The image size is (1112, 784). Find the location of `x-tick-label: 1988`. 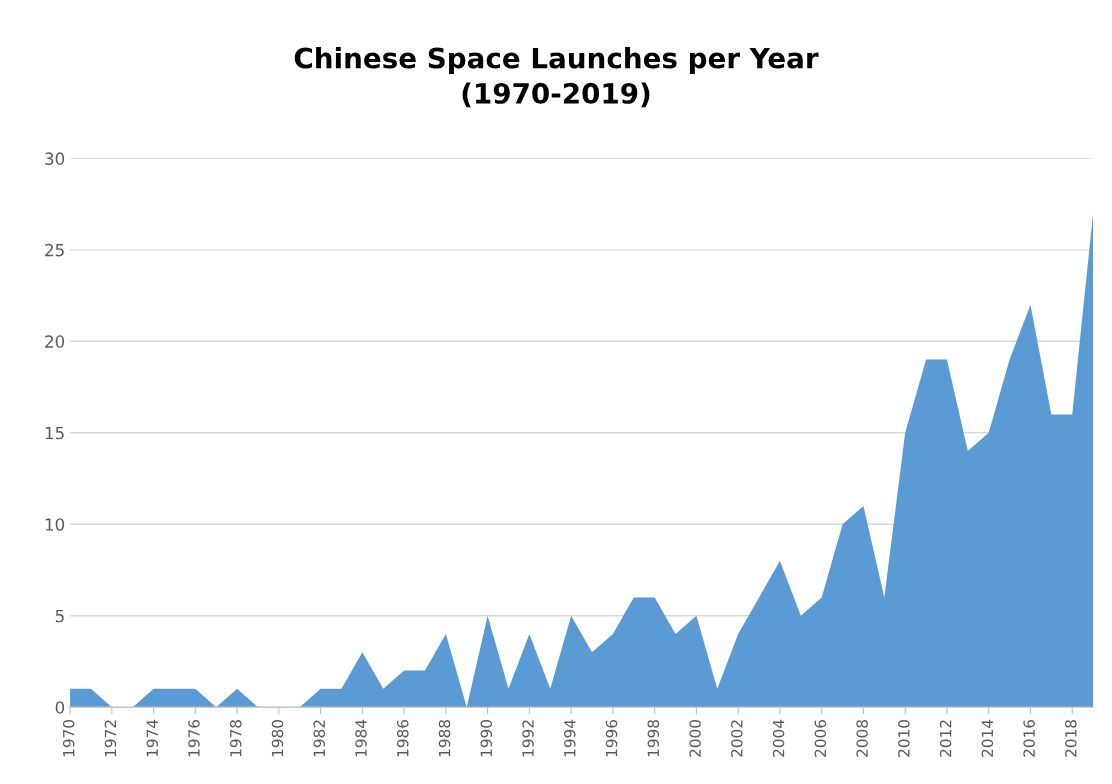

x-tick-label: 1988 is located at coordinates (444, 738).